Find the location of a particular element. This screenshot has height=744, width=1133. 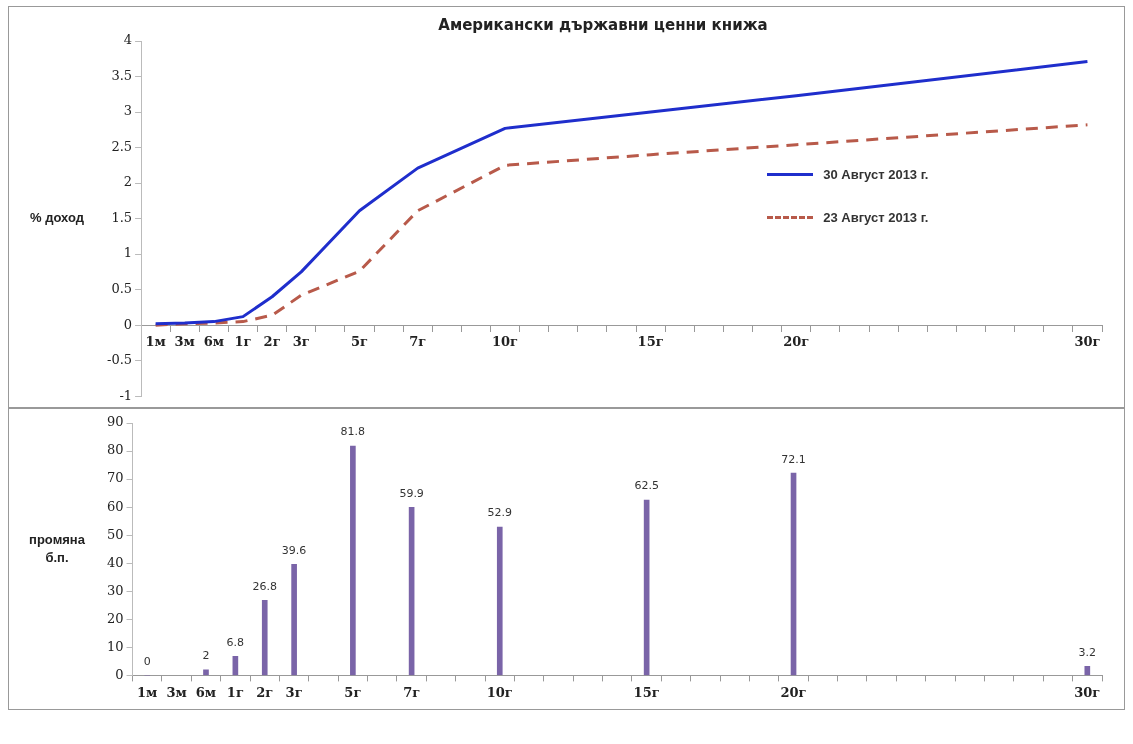

y-tick-label: 30 is located at coordinates (115, 590).